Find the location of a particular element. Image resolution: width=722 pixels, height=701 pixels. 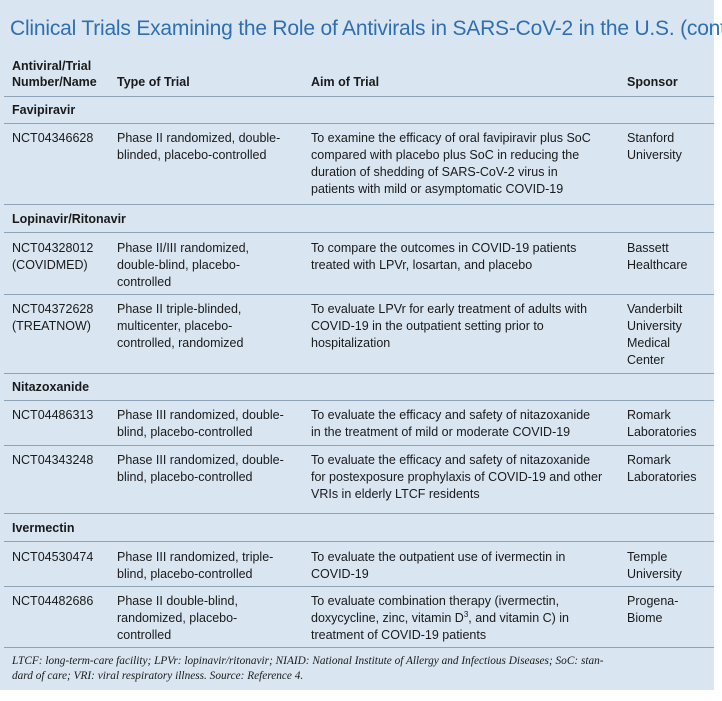

category-ivermectin: Ivermectin is located at coordinates (43, 528).